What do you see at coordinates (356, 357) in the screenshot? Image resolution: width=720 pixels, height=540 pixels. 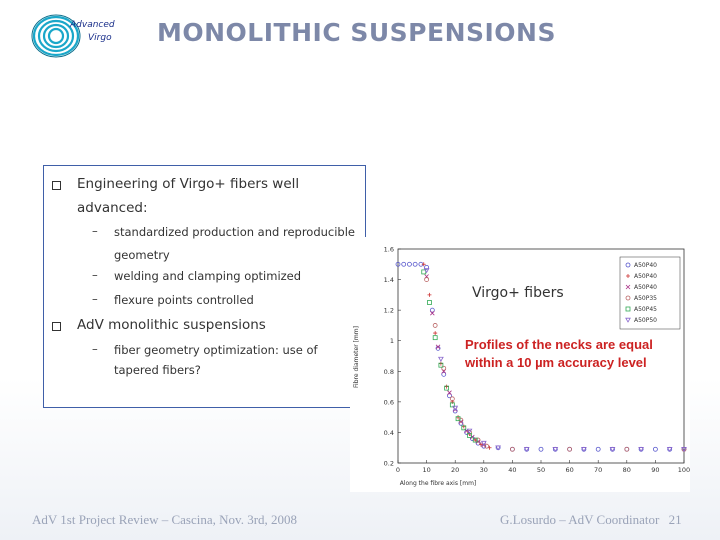 I see `chart-y-axis-label: Fibre diameter [mm]` at bounding box center [356, 357].